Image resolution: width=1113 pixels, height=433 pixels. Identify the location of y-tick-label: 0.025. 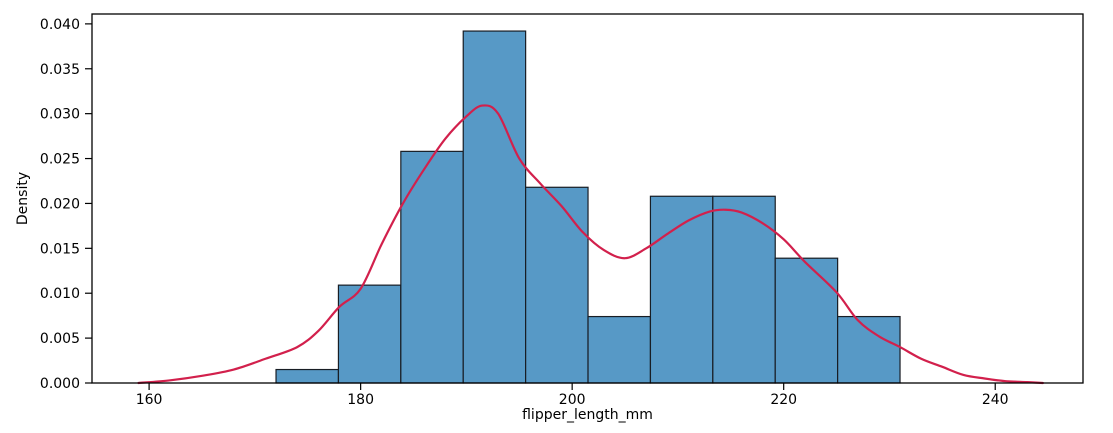
(60, 160).